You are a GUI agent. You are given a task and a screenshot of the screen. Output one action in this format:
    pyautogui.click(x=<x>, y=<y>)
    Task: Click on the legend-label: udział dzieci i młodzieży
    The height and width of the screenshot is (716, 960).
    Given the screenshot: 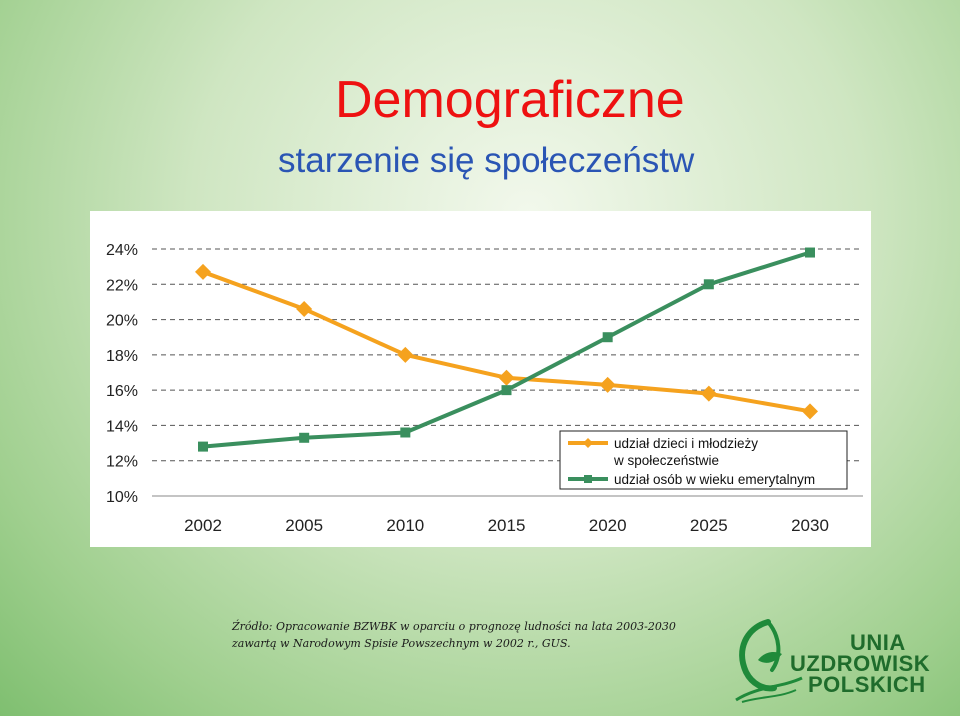 What is the action you would take?
    pyautogui.click(x=686, y=443)
    